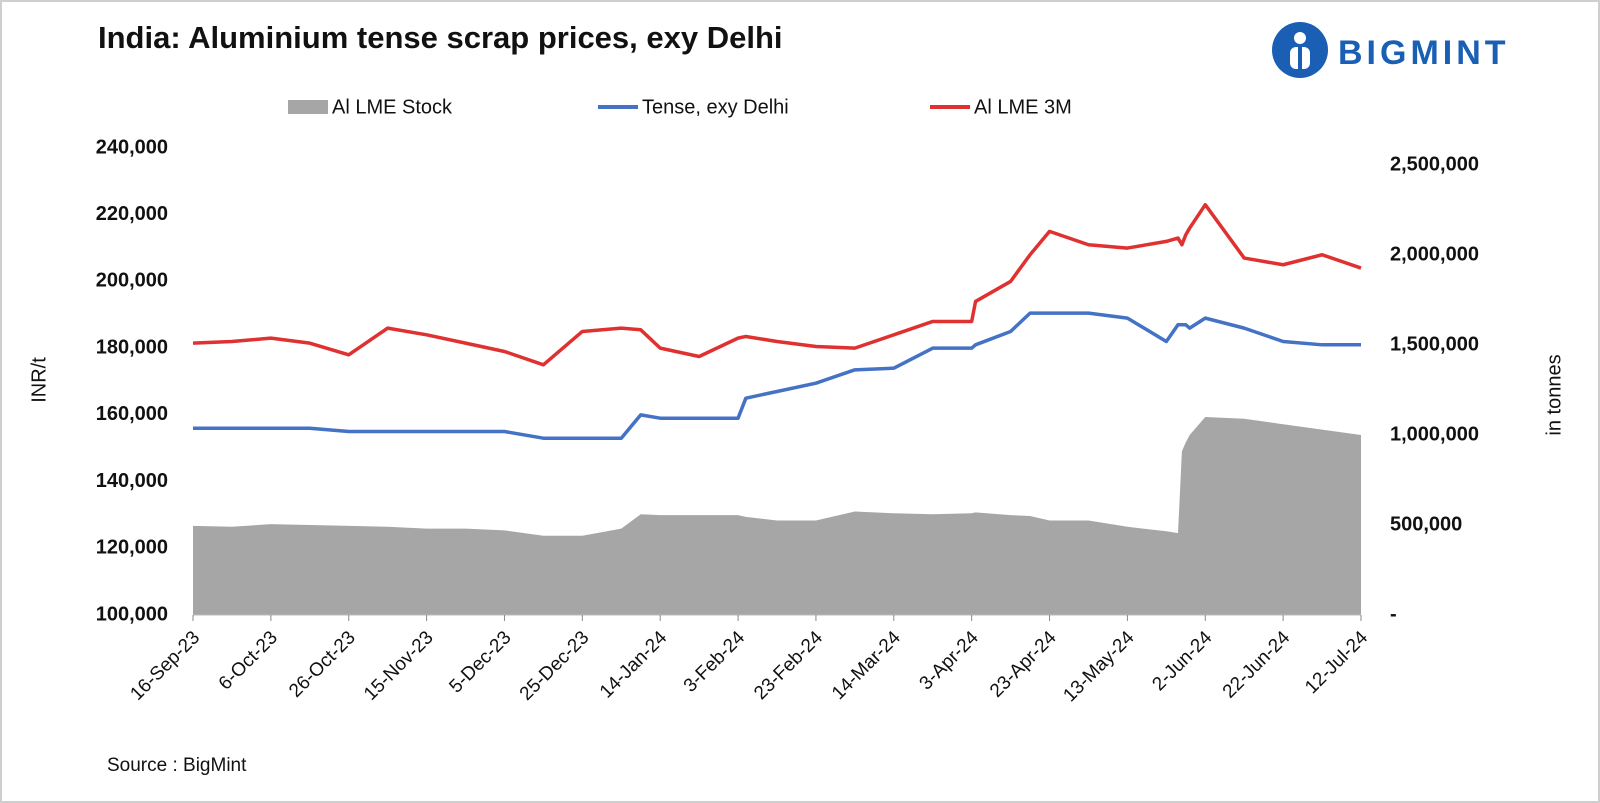  I want to click on y-tick-label: 140,000, so click(132, 481).